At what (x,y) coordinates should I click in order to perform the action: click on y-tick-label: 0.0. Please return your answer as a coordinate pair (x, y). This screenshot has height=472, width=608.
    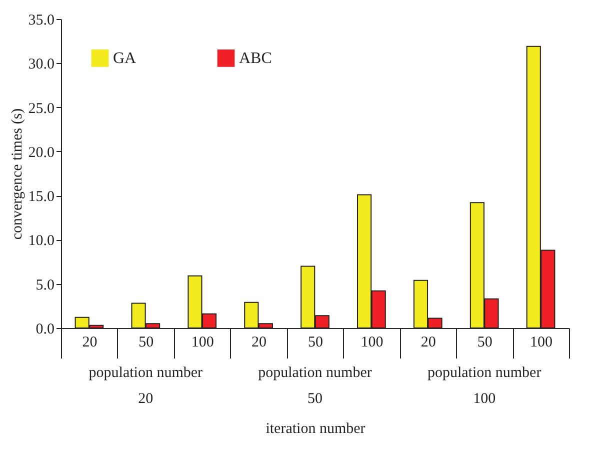
    Looking at the image, I should click on (45, 330).